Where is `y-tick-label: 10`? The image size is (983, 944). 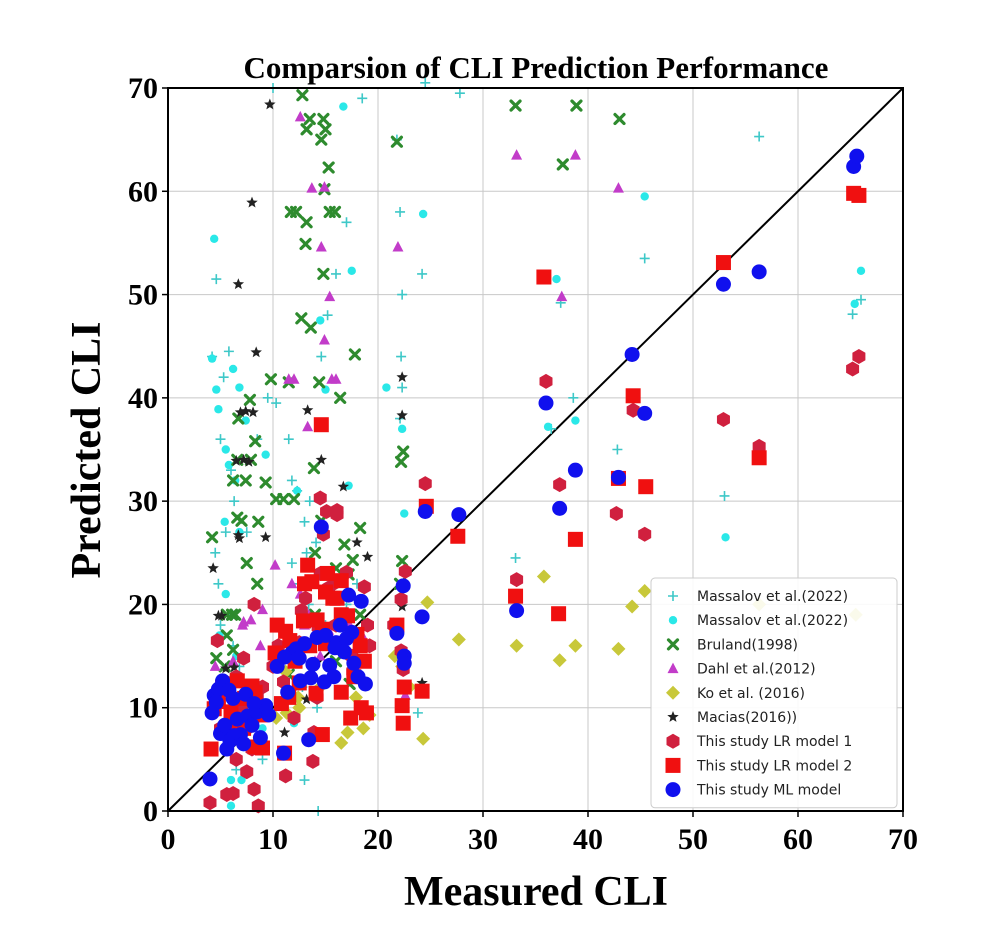 y-tick-label: 10 is located at coordinates (143, 708).